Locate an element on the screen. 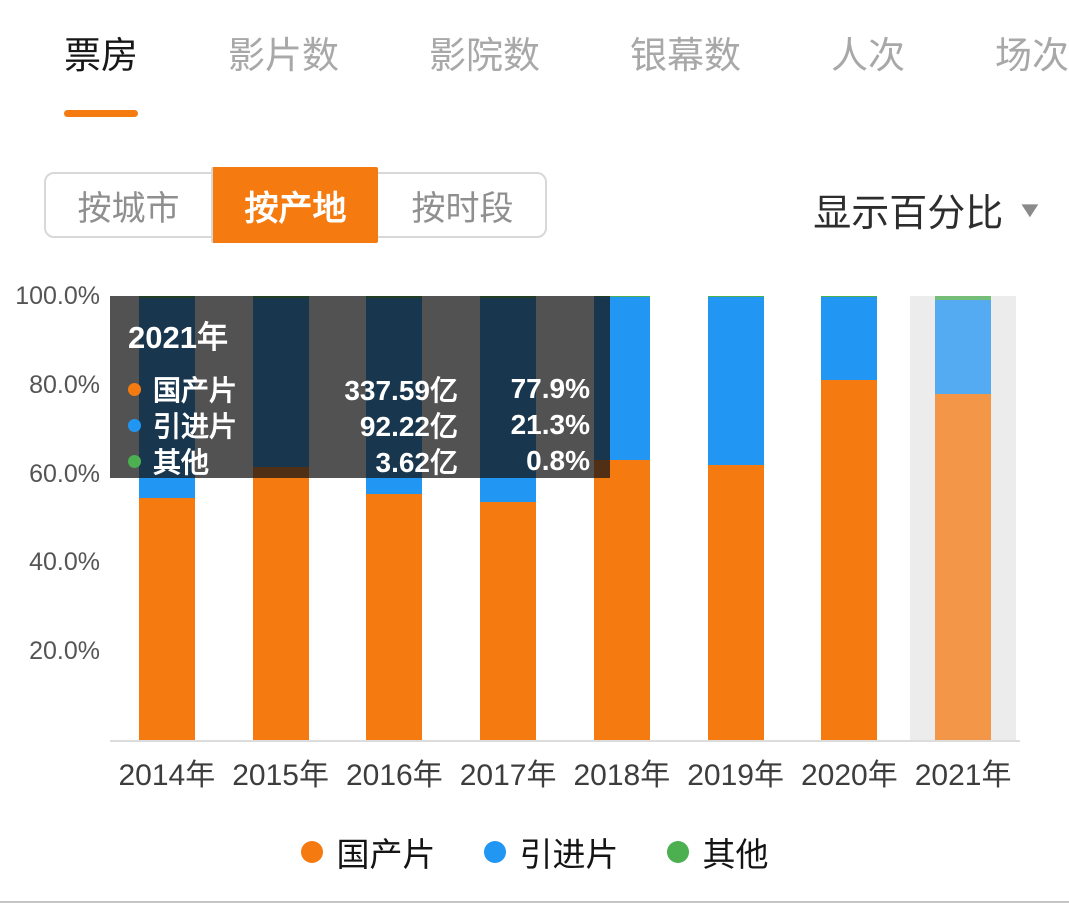  x-axis-label: 2019年 is located at coordinates (735, 775).